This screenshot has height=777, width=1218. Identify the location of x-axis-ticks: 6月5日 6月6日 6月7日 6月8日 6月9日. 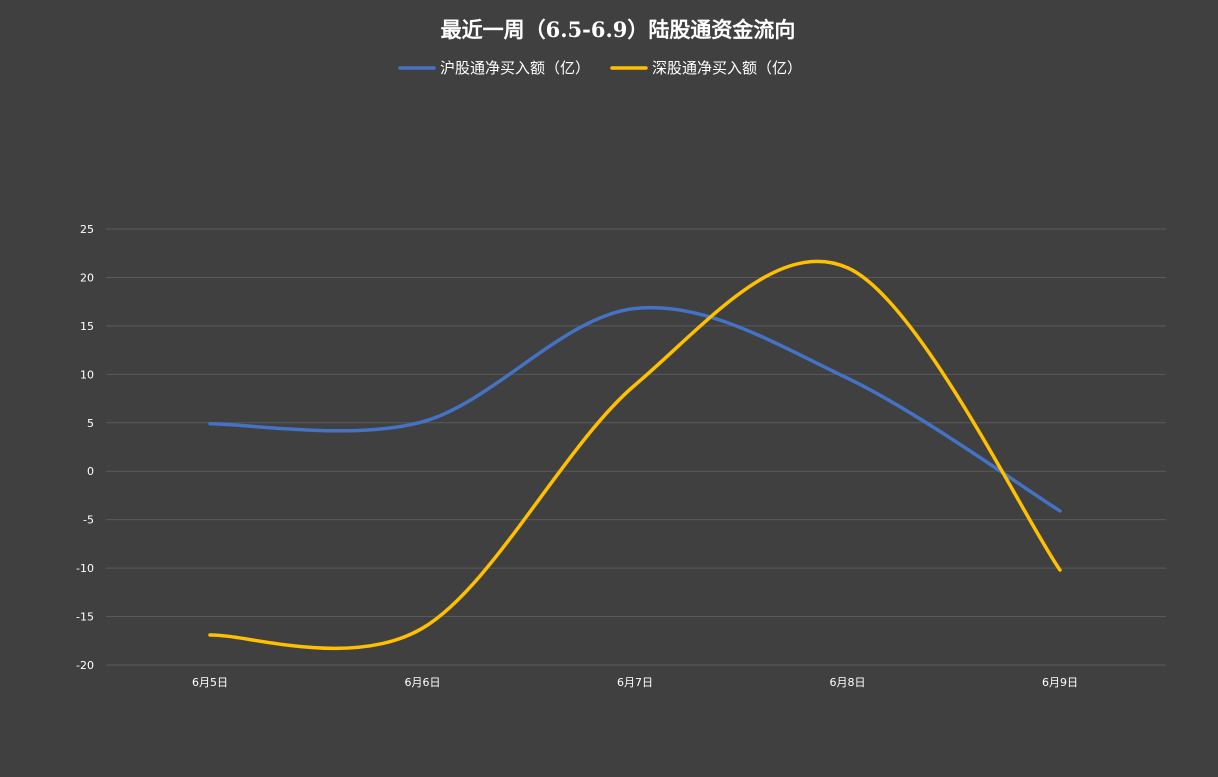
(635, 682).